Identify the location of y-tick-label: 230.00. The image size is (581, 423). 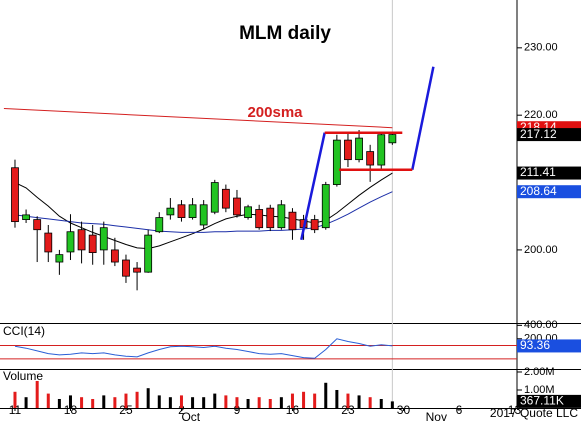
(541, 48).